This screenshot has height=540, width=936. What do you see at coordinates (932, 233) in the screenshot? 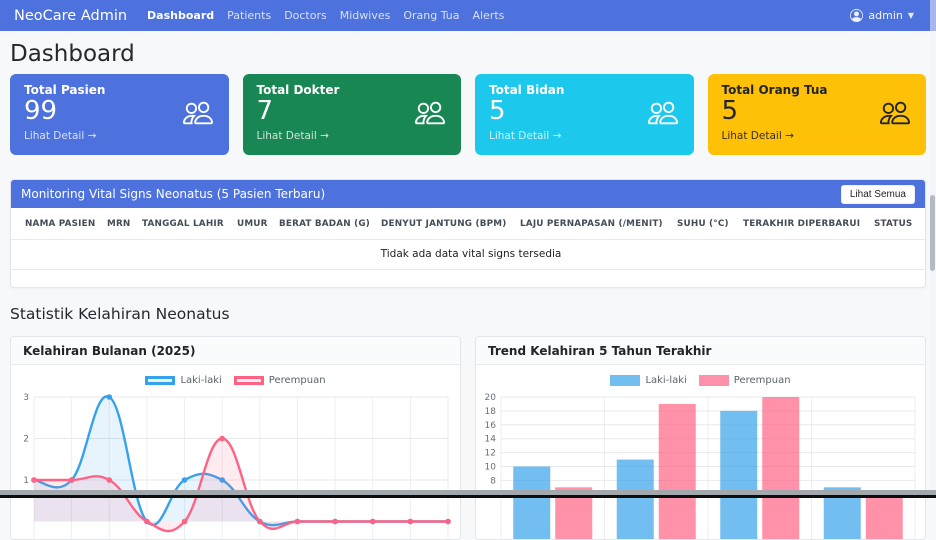
I see `scrollbar-thumb` at bounding box center [932, 233].